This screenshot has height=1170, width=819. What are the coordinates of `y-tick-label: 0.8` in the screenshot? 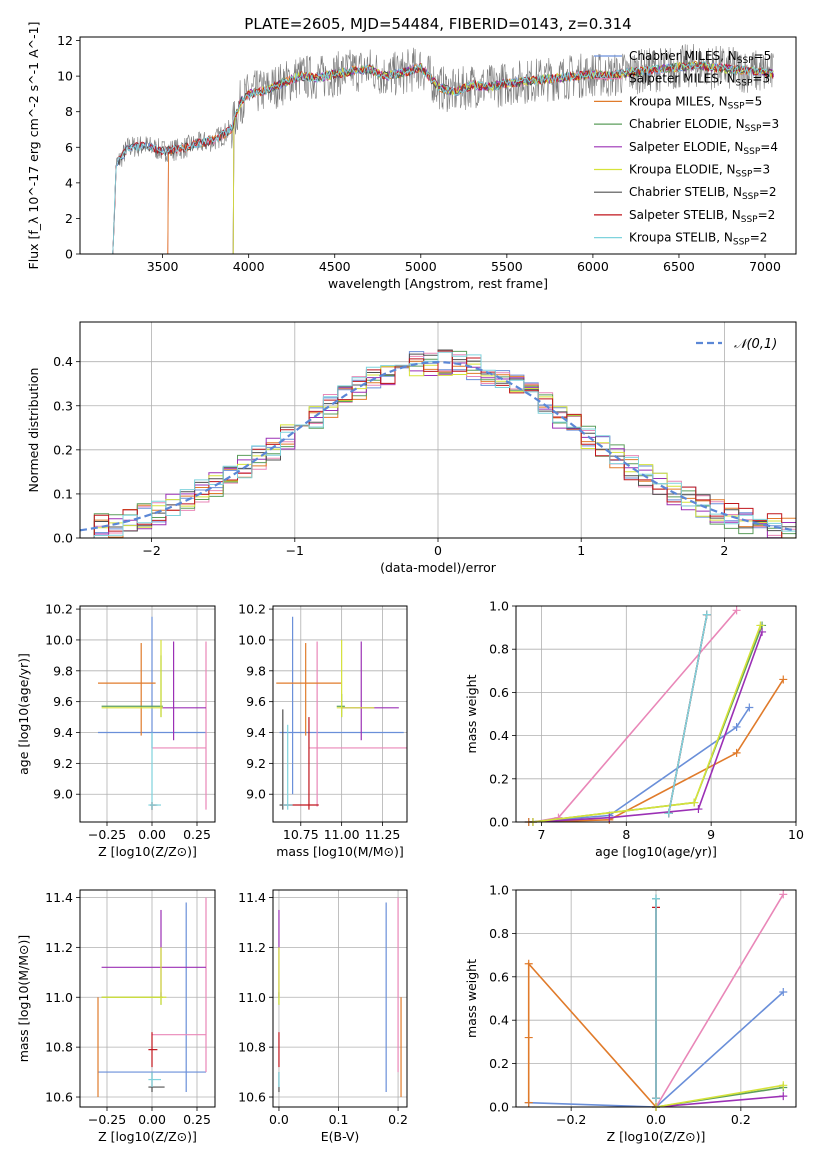 It's located at (499, 649).